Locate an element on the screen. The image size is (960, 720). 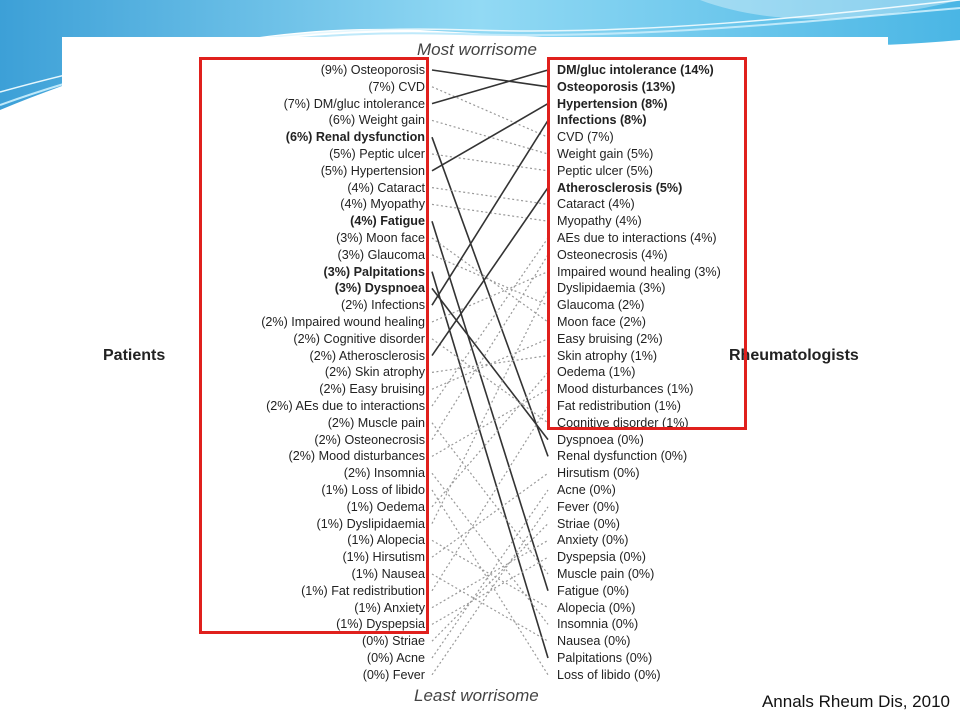
rheumatologists-item: Dyslipidaemia (3%) is located at coordinates (611, 288).